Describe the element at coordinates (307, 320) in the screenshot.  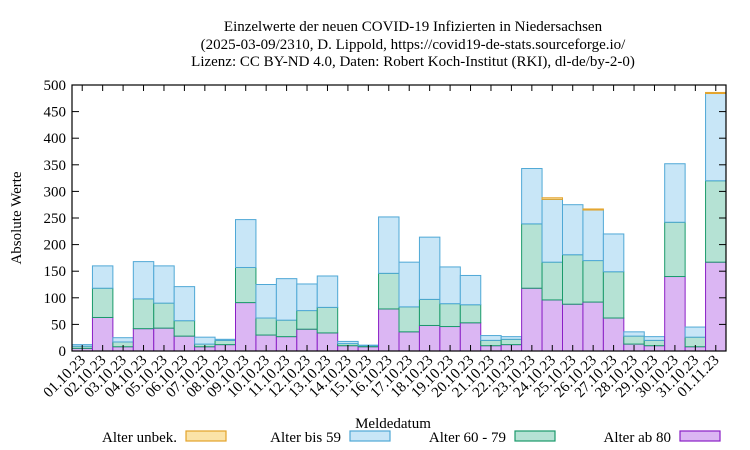
I see `bar-alter-60-79-12.10.23` at that location.